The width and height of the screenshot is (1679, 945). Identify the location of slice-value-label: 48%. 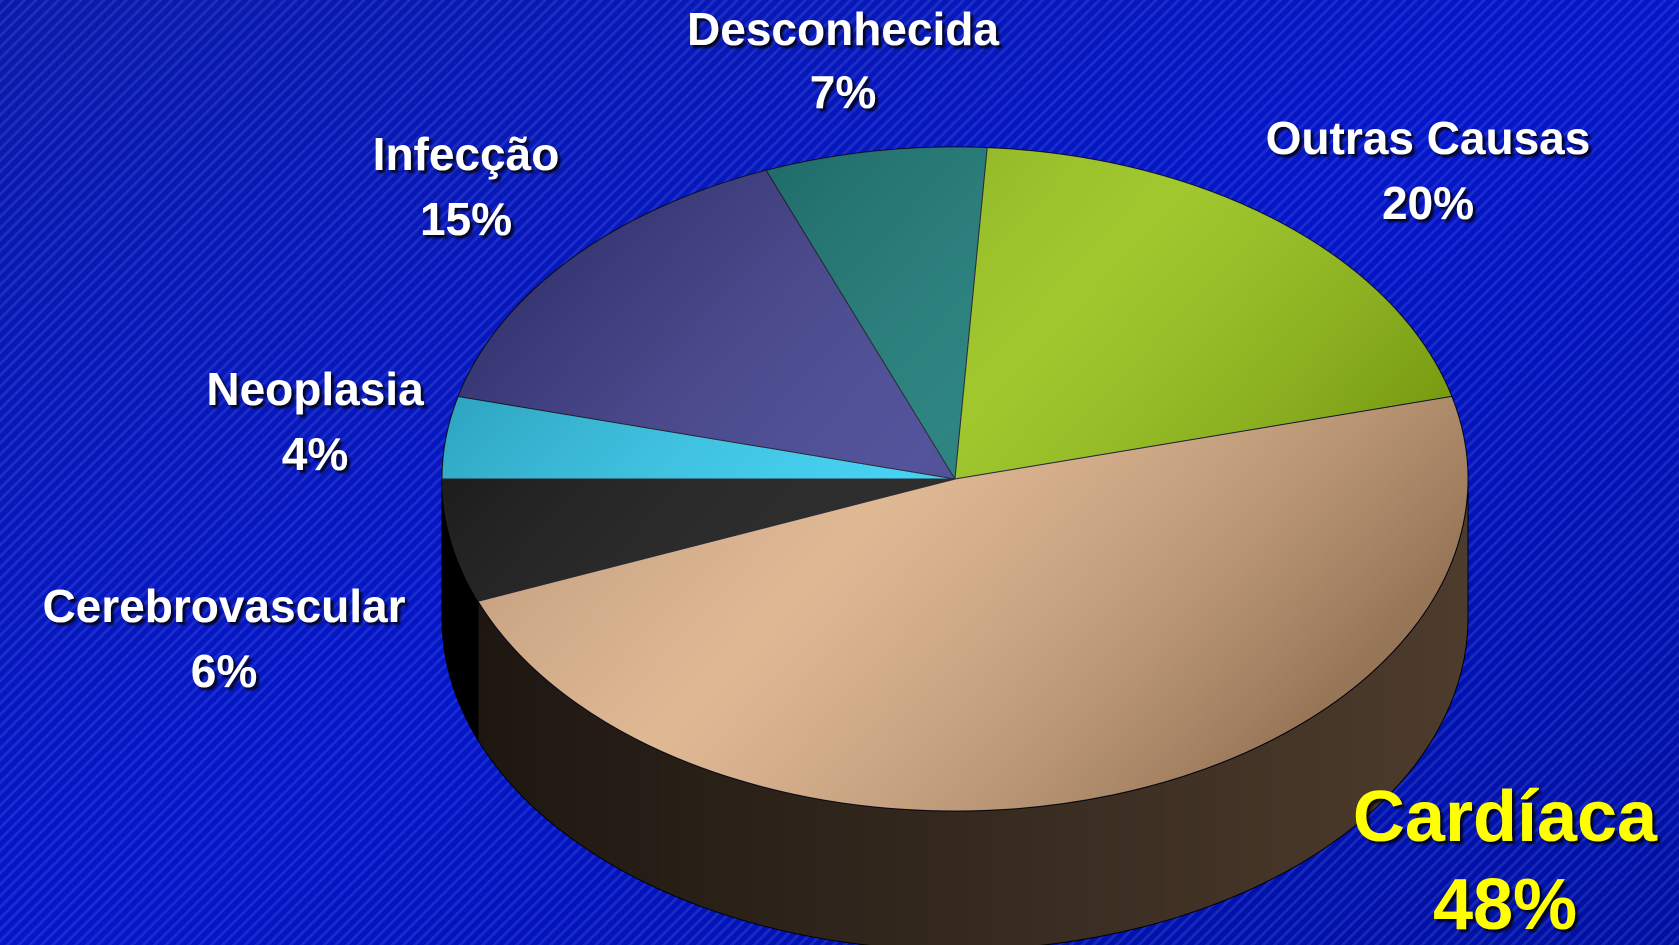
(1505, 905).